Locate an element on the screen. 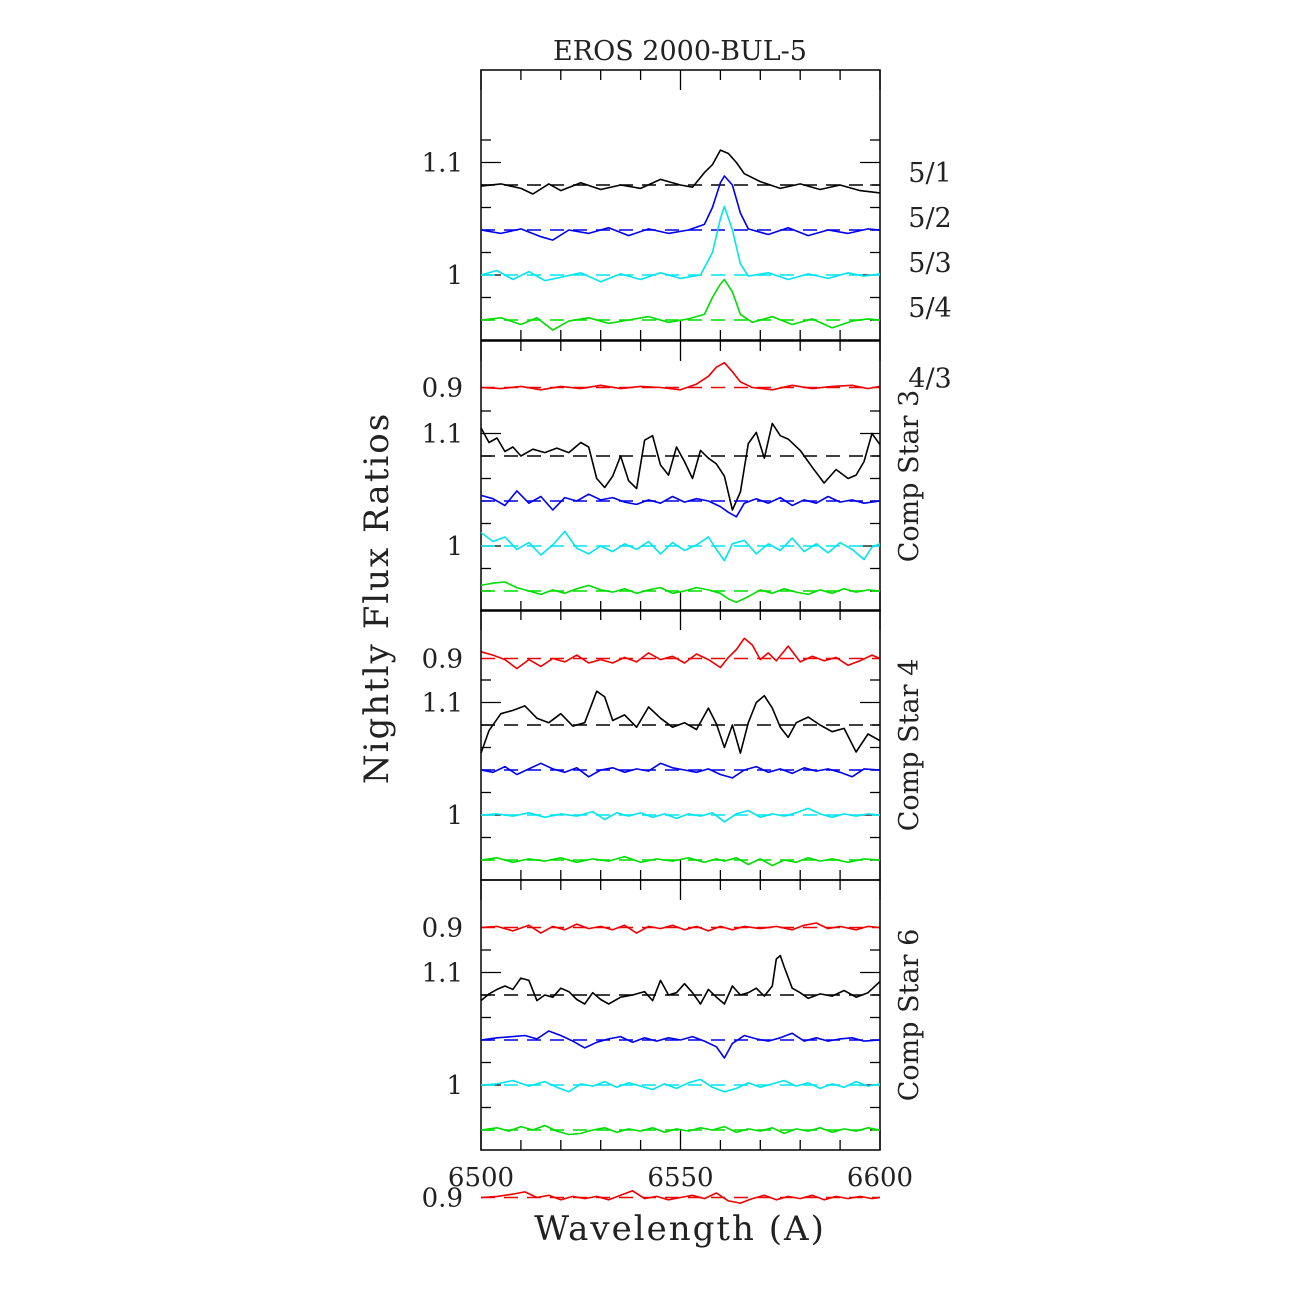 The height and width of the screenshot is (1308, 1308). panel-2: 1.1 1 0.9 Comp Star 3 is located at coordinates (673, 507).